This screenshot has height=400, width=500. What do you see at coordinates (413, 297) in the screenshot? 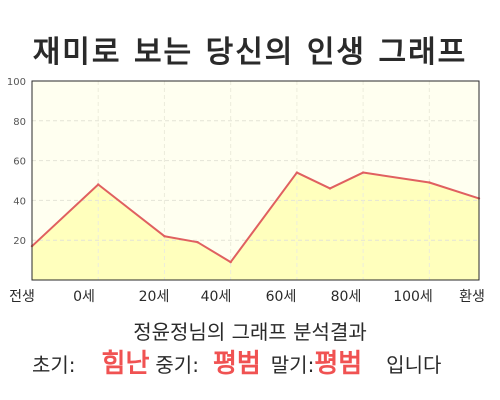
I see `x-tick-label: 100세` at bounding box center [413, 297].